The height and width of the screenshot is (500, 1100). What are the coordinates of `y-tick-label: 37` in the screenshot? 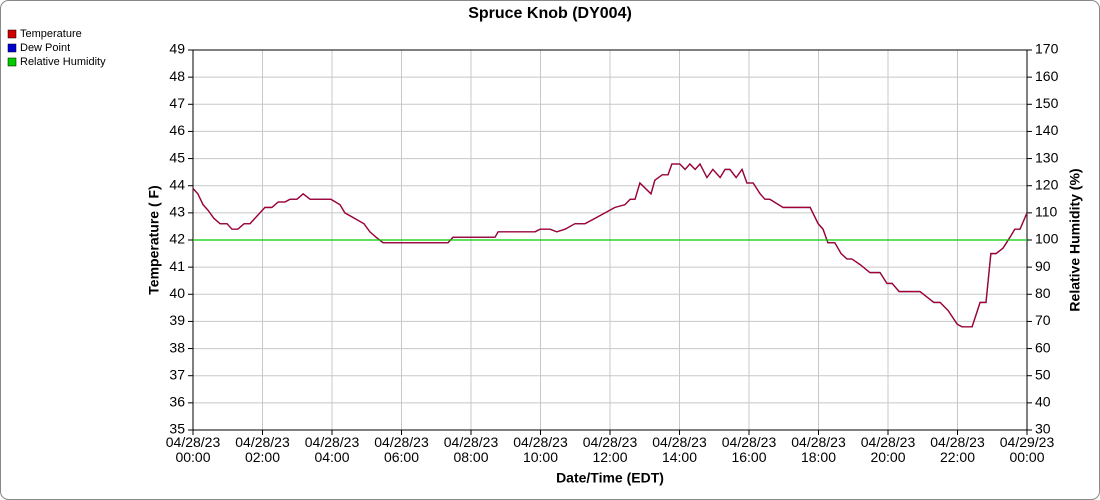 It's located at (177, 374).